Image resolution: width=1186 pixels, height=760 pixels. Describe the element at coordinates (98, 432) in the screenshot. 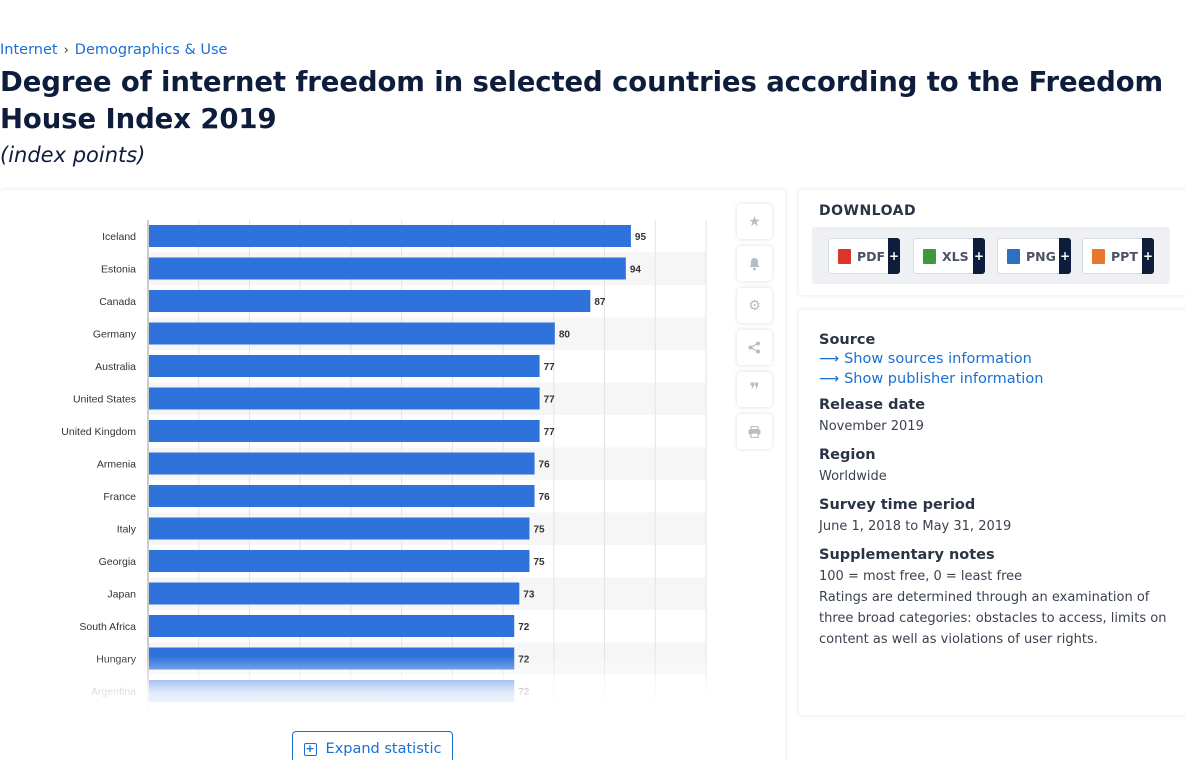

I see `category-label: United Kingdom` at that location.